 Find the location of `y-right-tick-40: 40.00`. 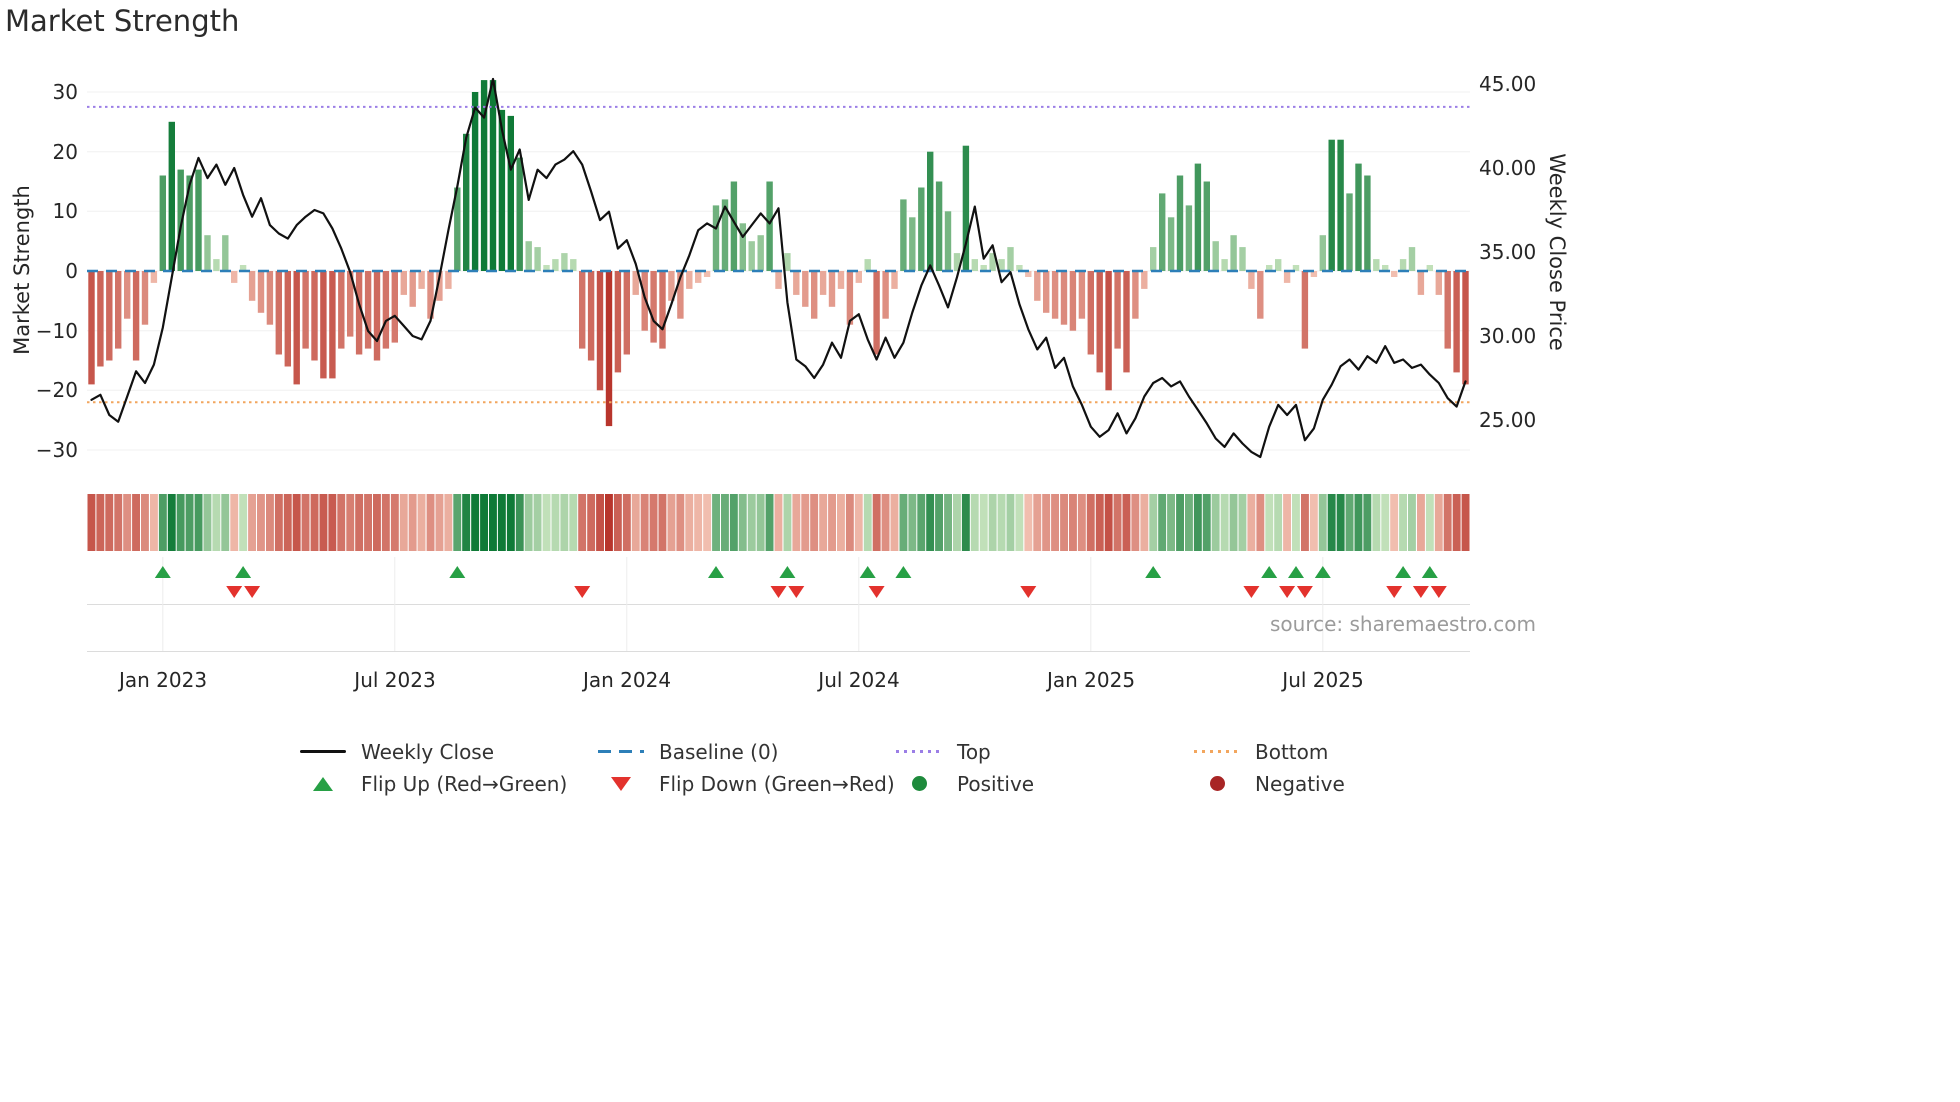

y-right-tick-40: 40.00 is located at coordinates (1508, 168).